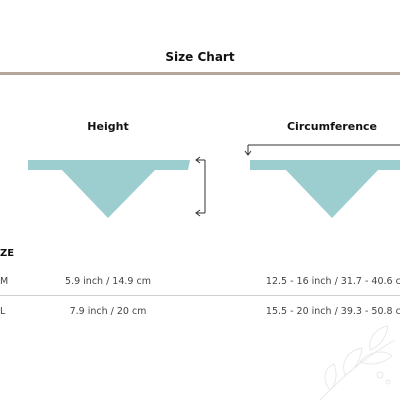 The image size is (400, 400). What do you see at coordinates (322, 150) in the screenshot?
I see `circumference-arrow-icon` at bounding box center [322, 150].